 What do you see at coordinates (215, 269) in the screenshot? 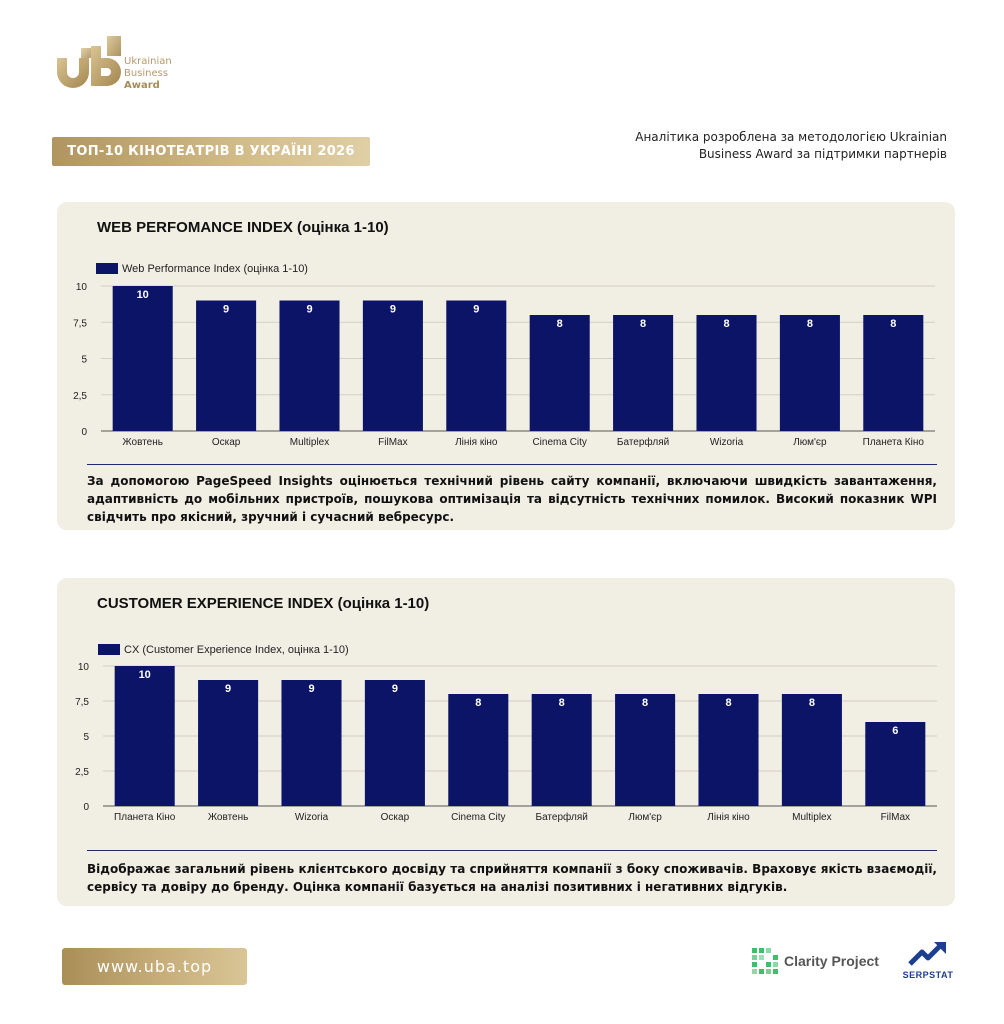
I see `legend-label: Web Performance Index (оцінка 1-10)` at bounding box center [215, 269].